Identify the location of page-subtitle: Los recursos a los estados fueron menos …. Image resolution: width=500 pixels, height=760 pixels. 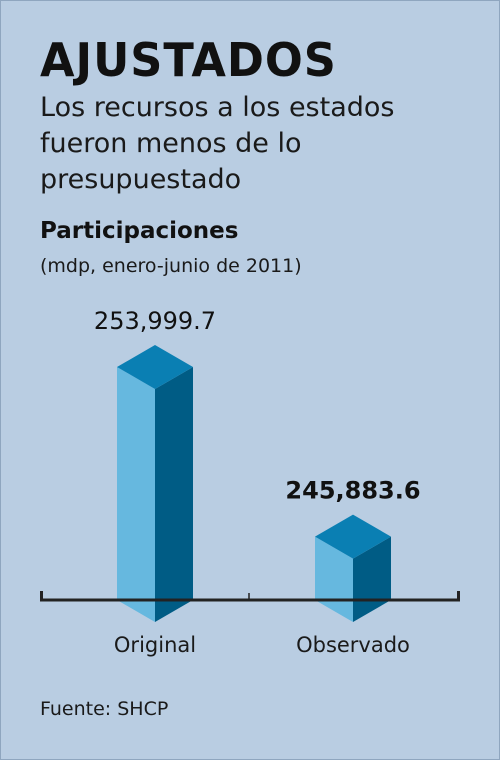
(217, 143).